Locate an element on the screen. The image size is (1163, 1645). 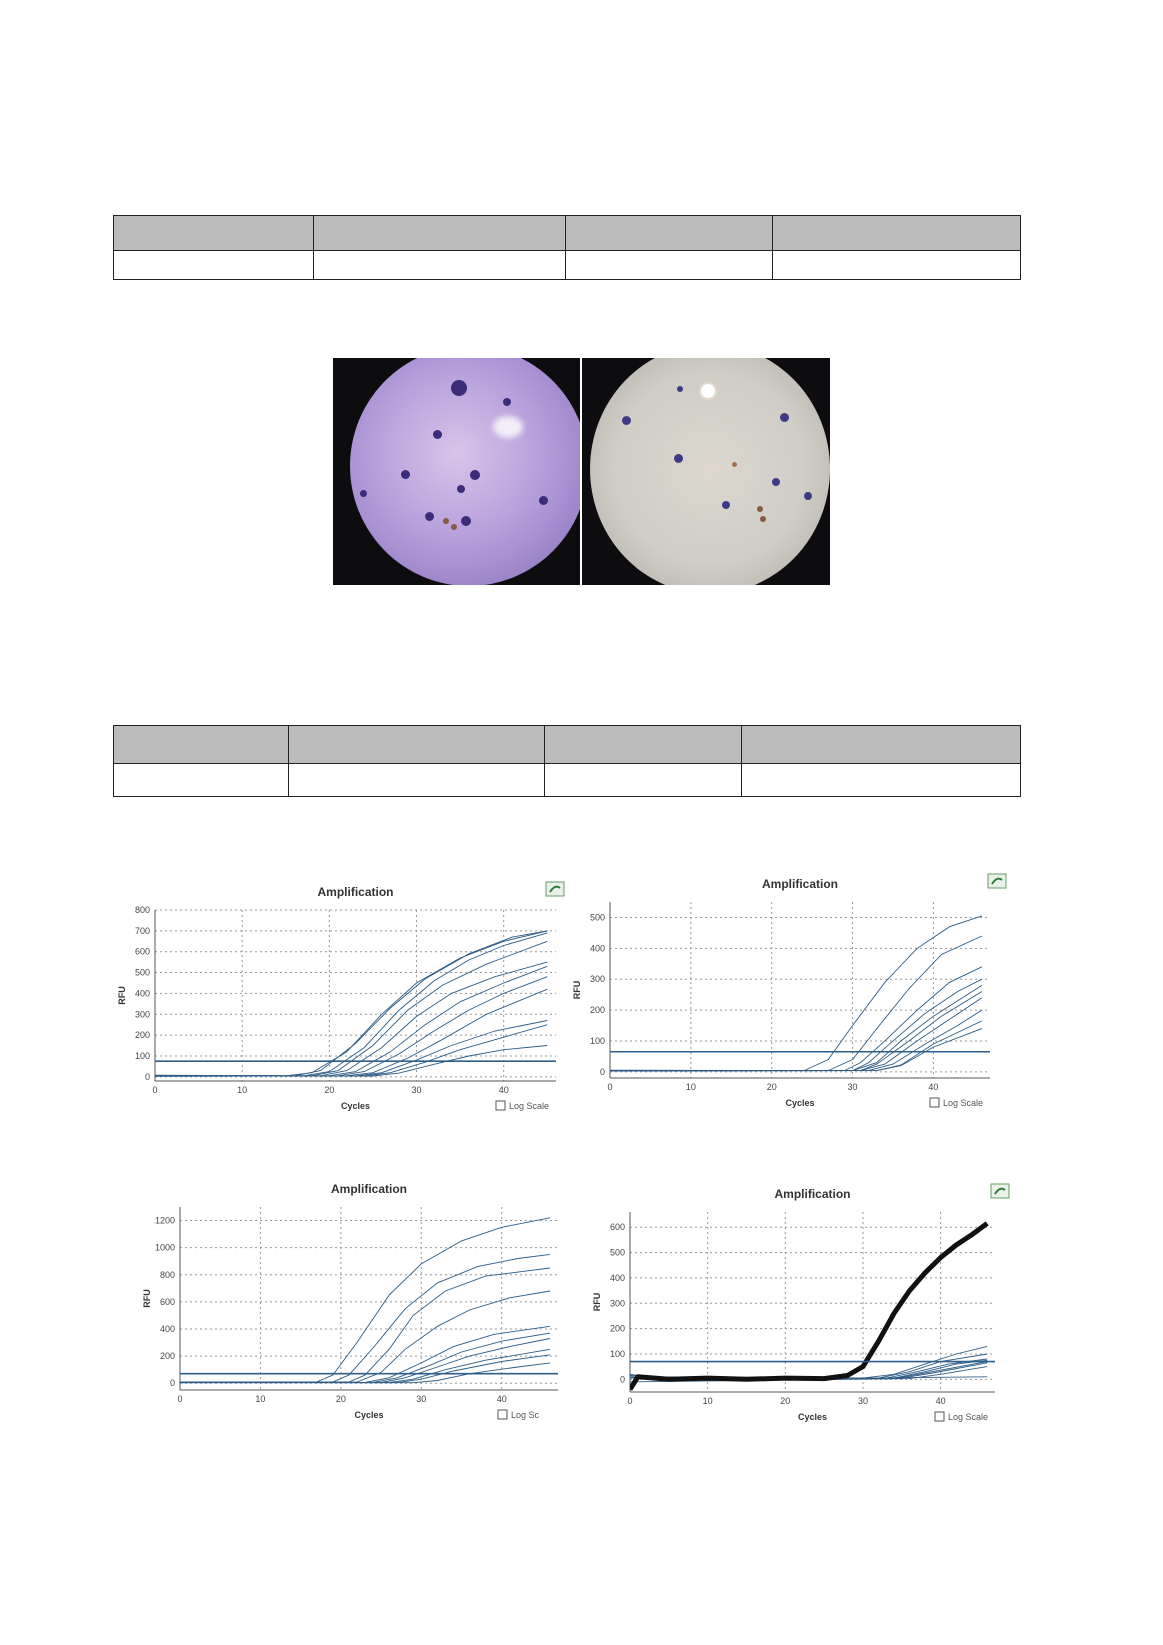
y-tick-label: 1000 is located at coordinates (165, 1248).